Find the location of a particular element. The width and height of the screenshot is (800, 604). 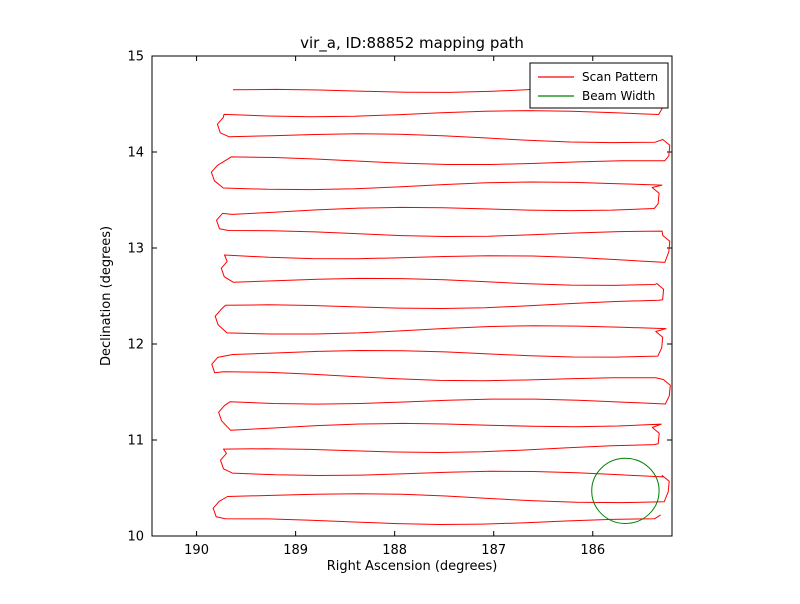

legend: Scan Pattern Beam Width is located at coordinates (599, 85).